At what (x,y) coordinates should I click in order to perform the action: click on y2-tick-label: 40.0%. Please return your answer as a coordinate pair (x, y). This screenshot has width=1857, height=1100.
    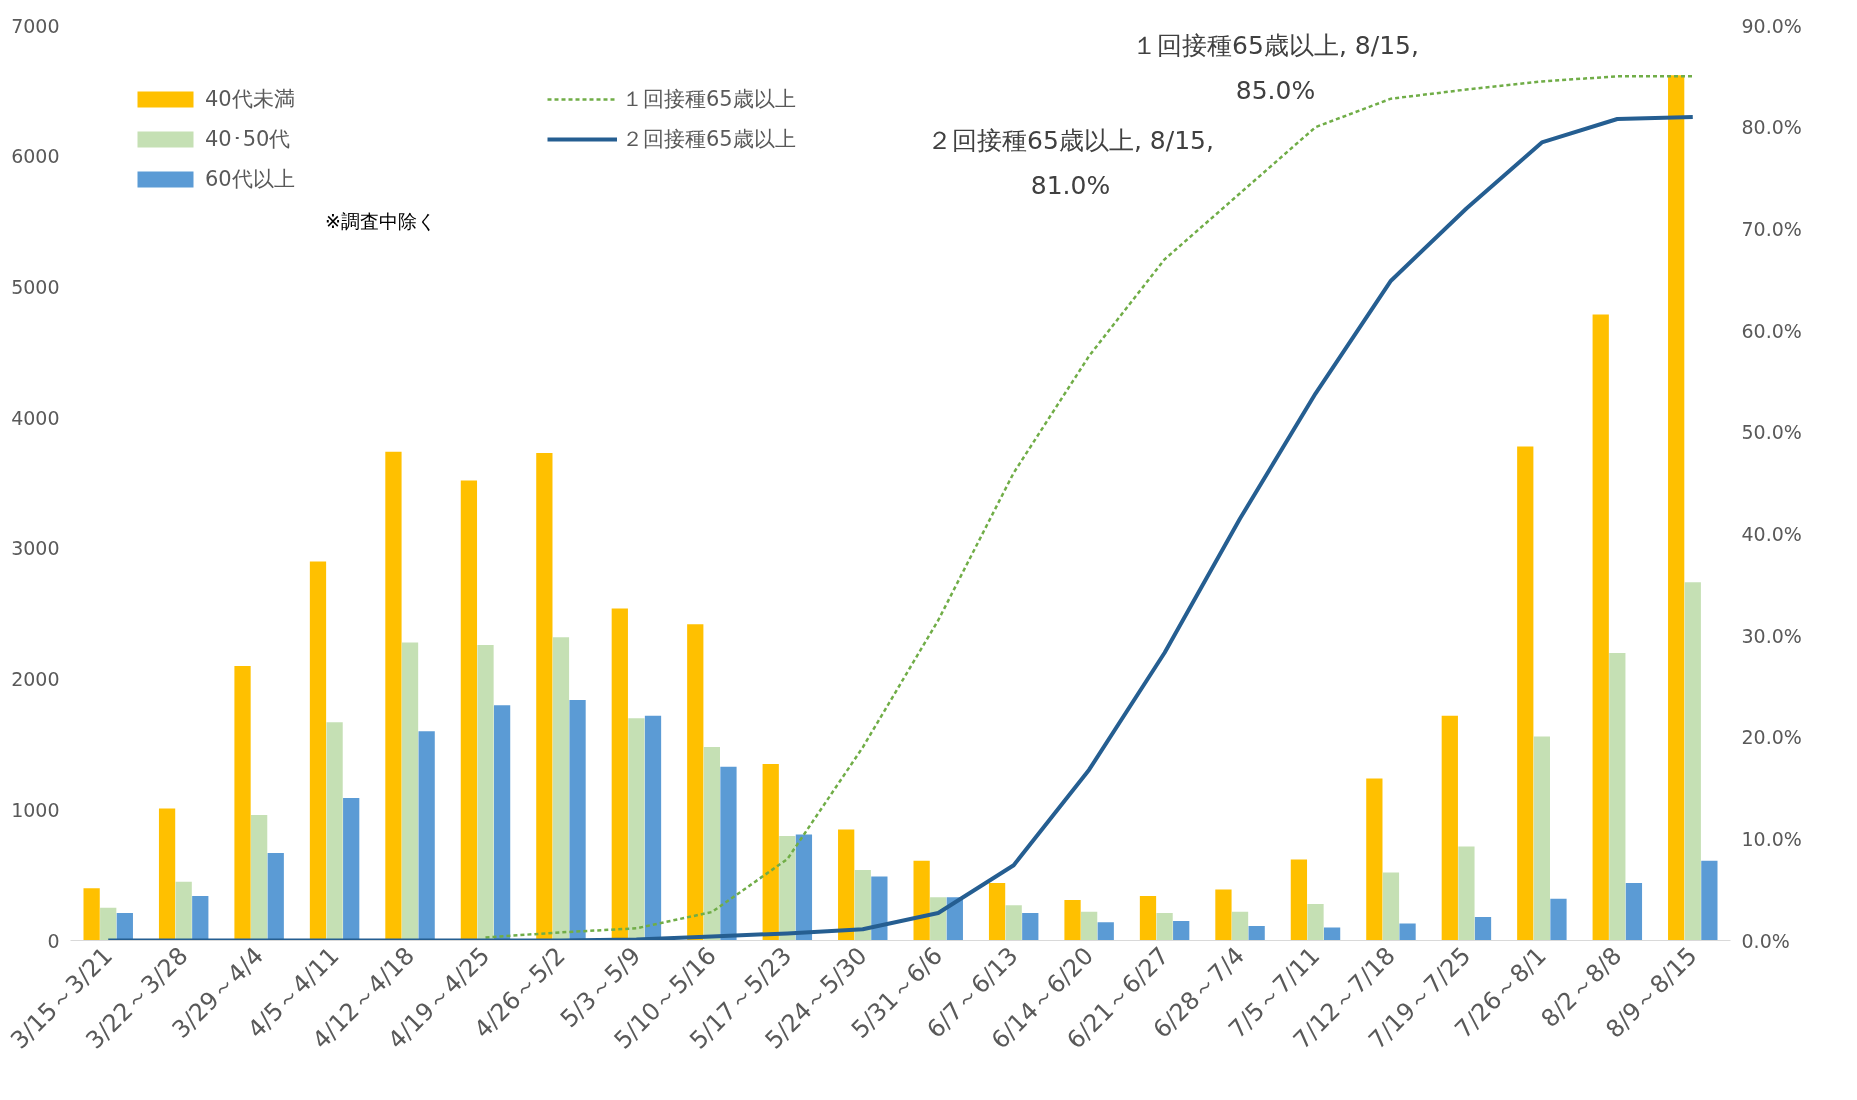
    Looking at the image, I should click on (1771, 533).